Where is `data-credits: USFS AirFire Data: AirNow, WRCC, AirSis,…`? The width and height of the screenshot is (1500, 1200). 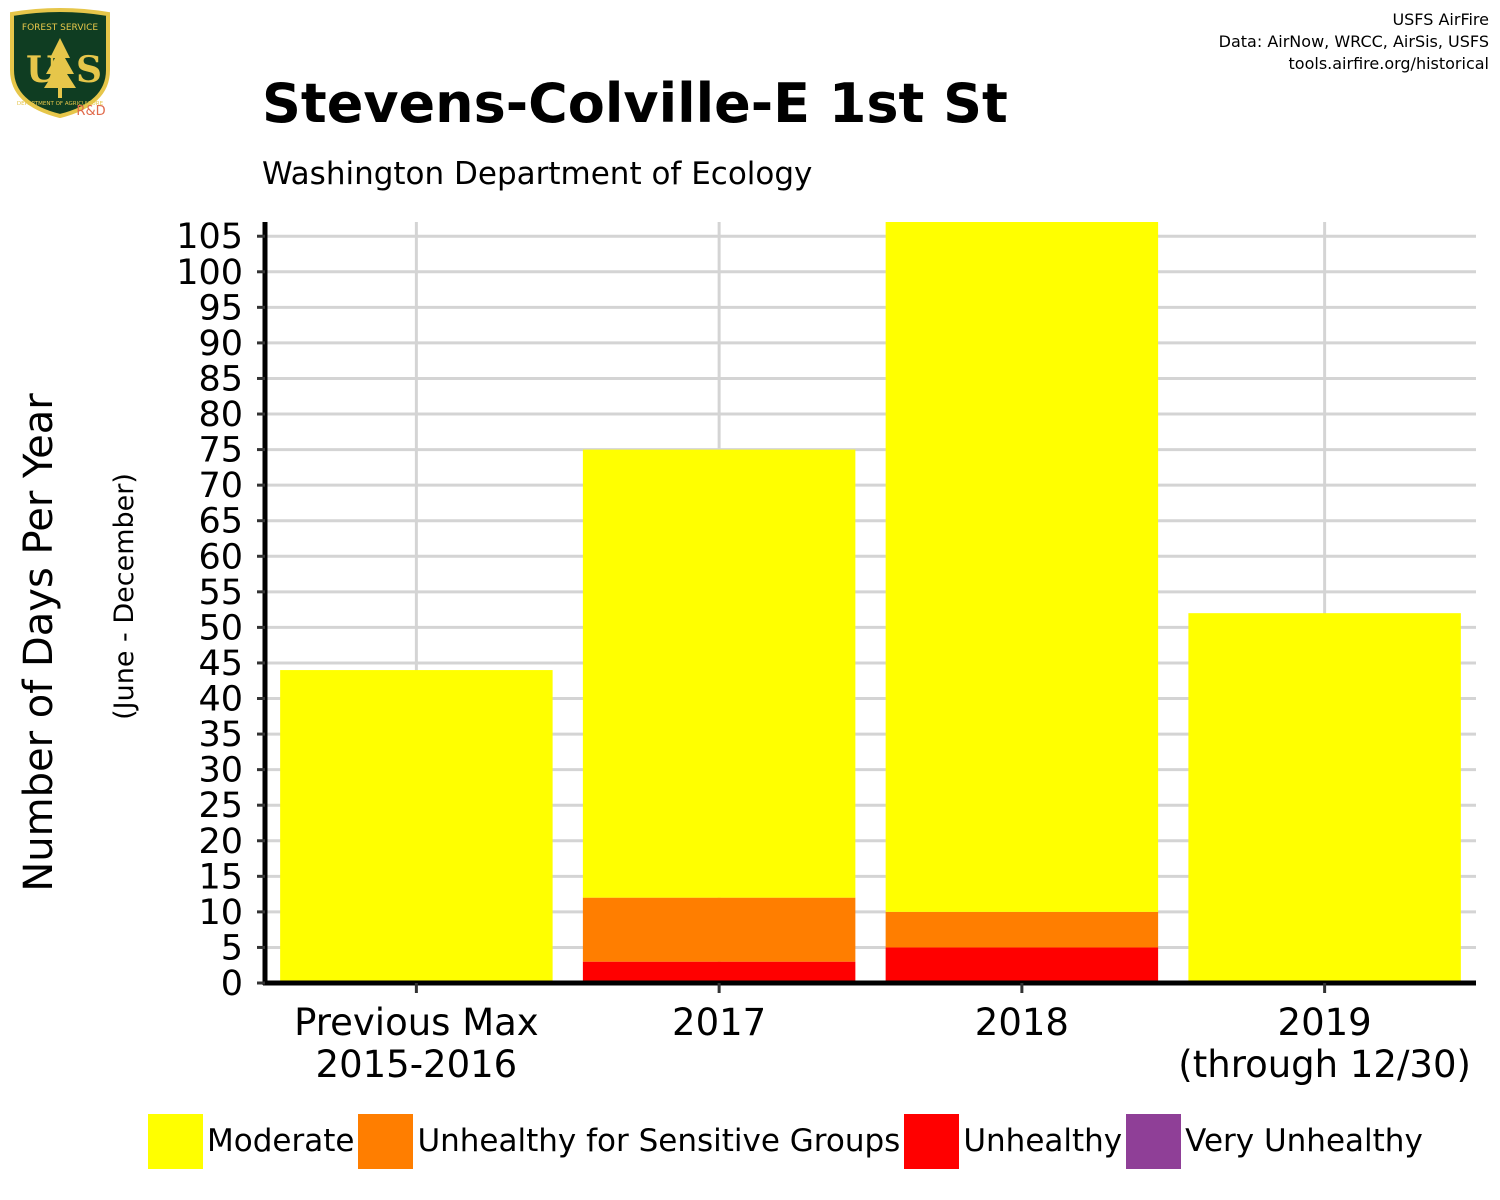 data-credits: USFS AirFire Data: AirNow, WRCC, AirSis,… is located at coordinates (1354, 42).